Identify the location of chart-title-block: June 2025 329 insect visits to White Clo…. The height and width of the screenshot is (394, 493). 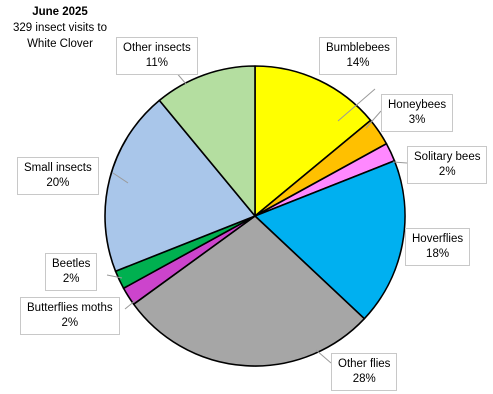
(60, 28).